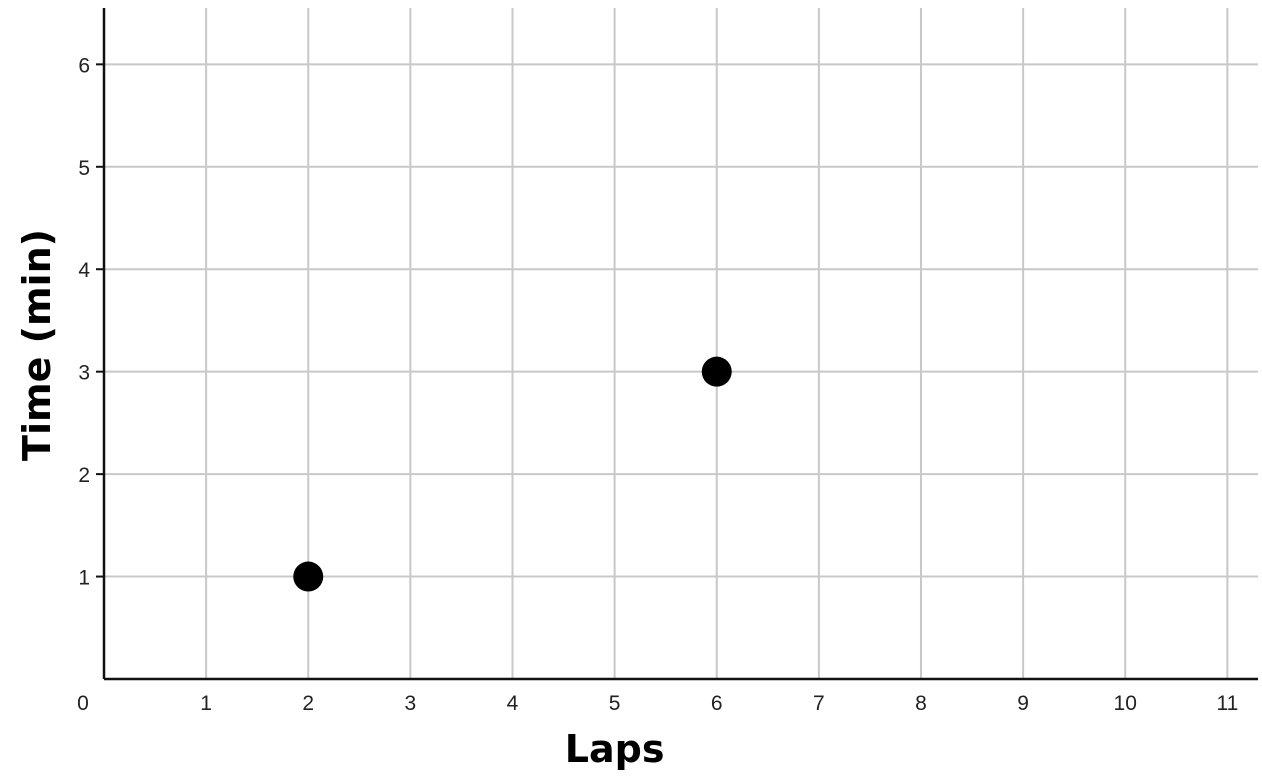 The image size is (1262, 778). What do you see at coordinates (37, 345) in the screenshot?
I see `y-axis-title: Time (min)` at bounding box center [37, 345].